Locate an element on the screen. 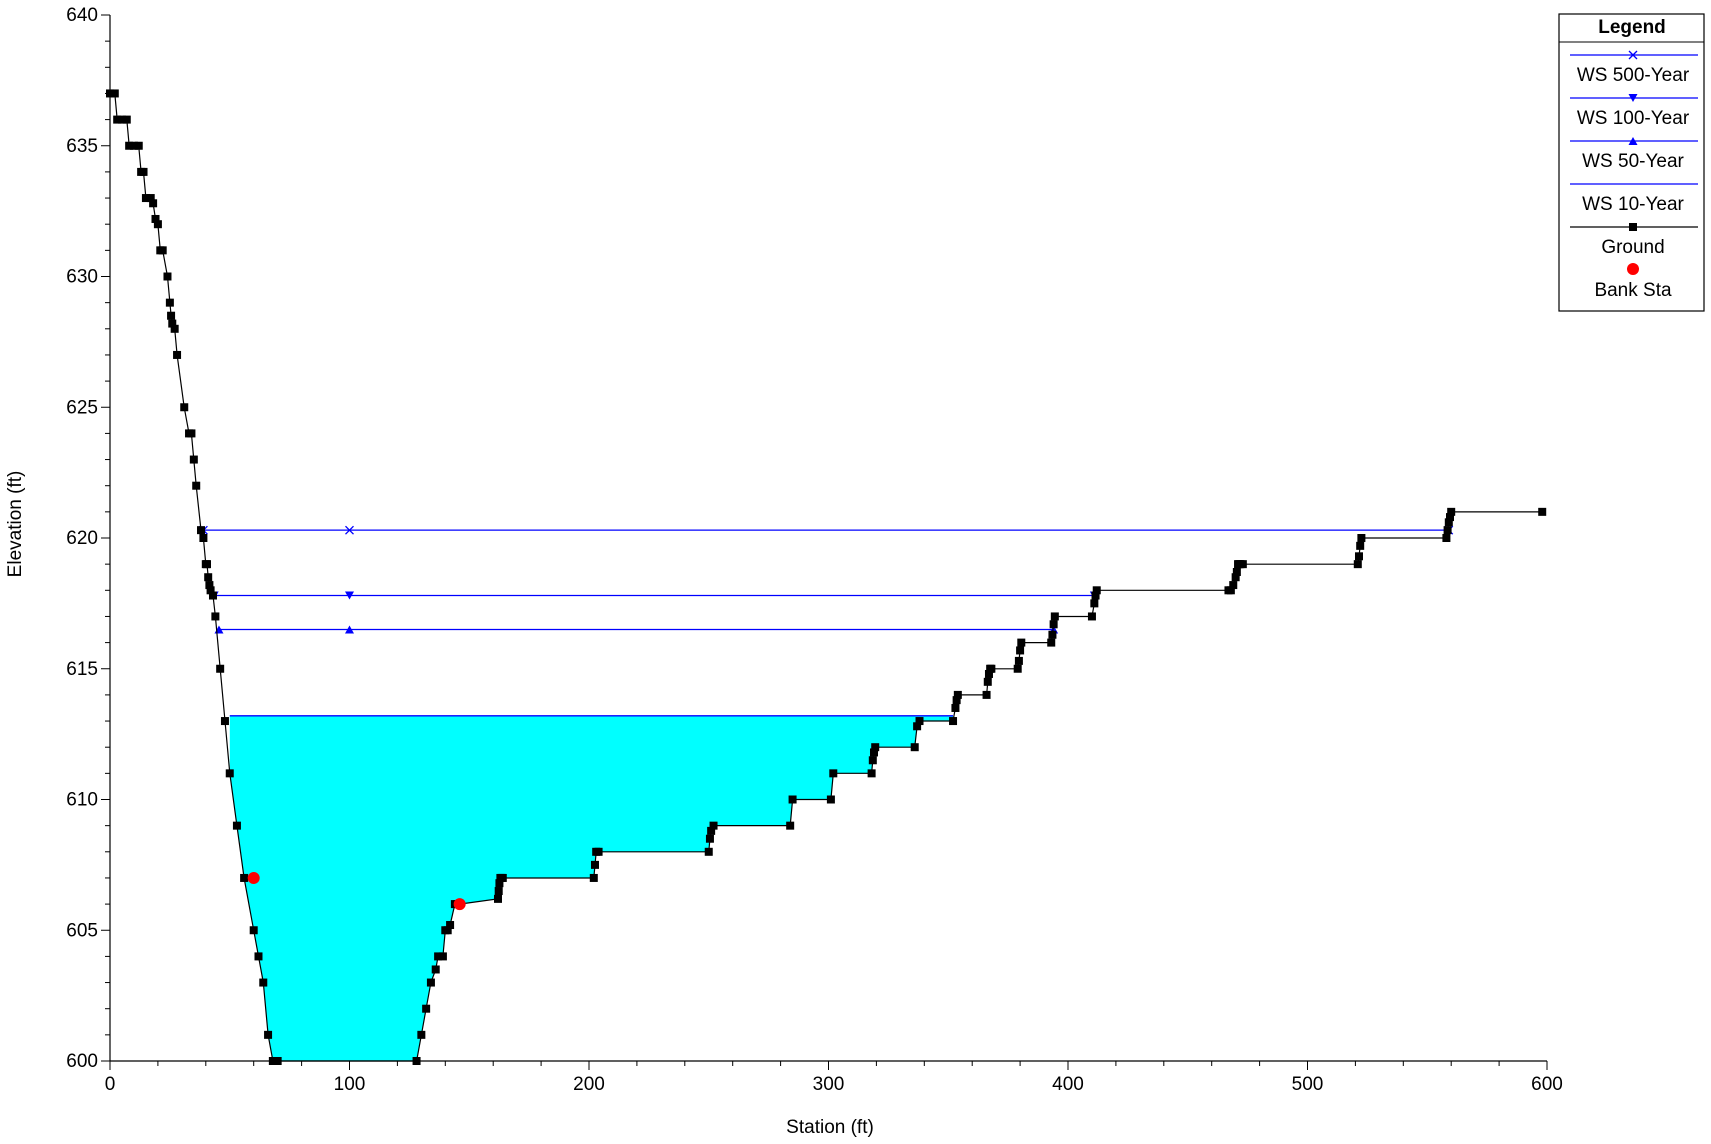  legend-item: Bank Sta is located at coordinates (1633, 282).